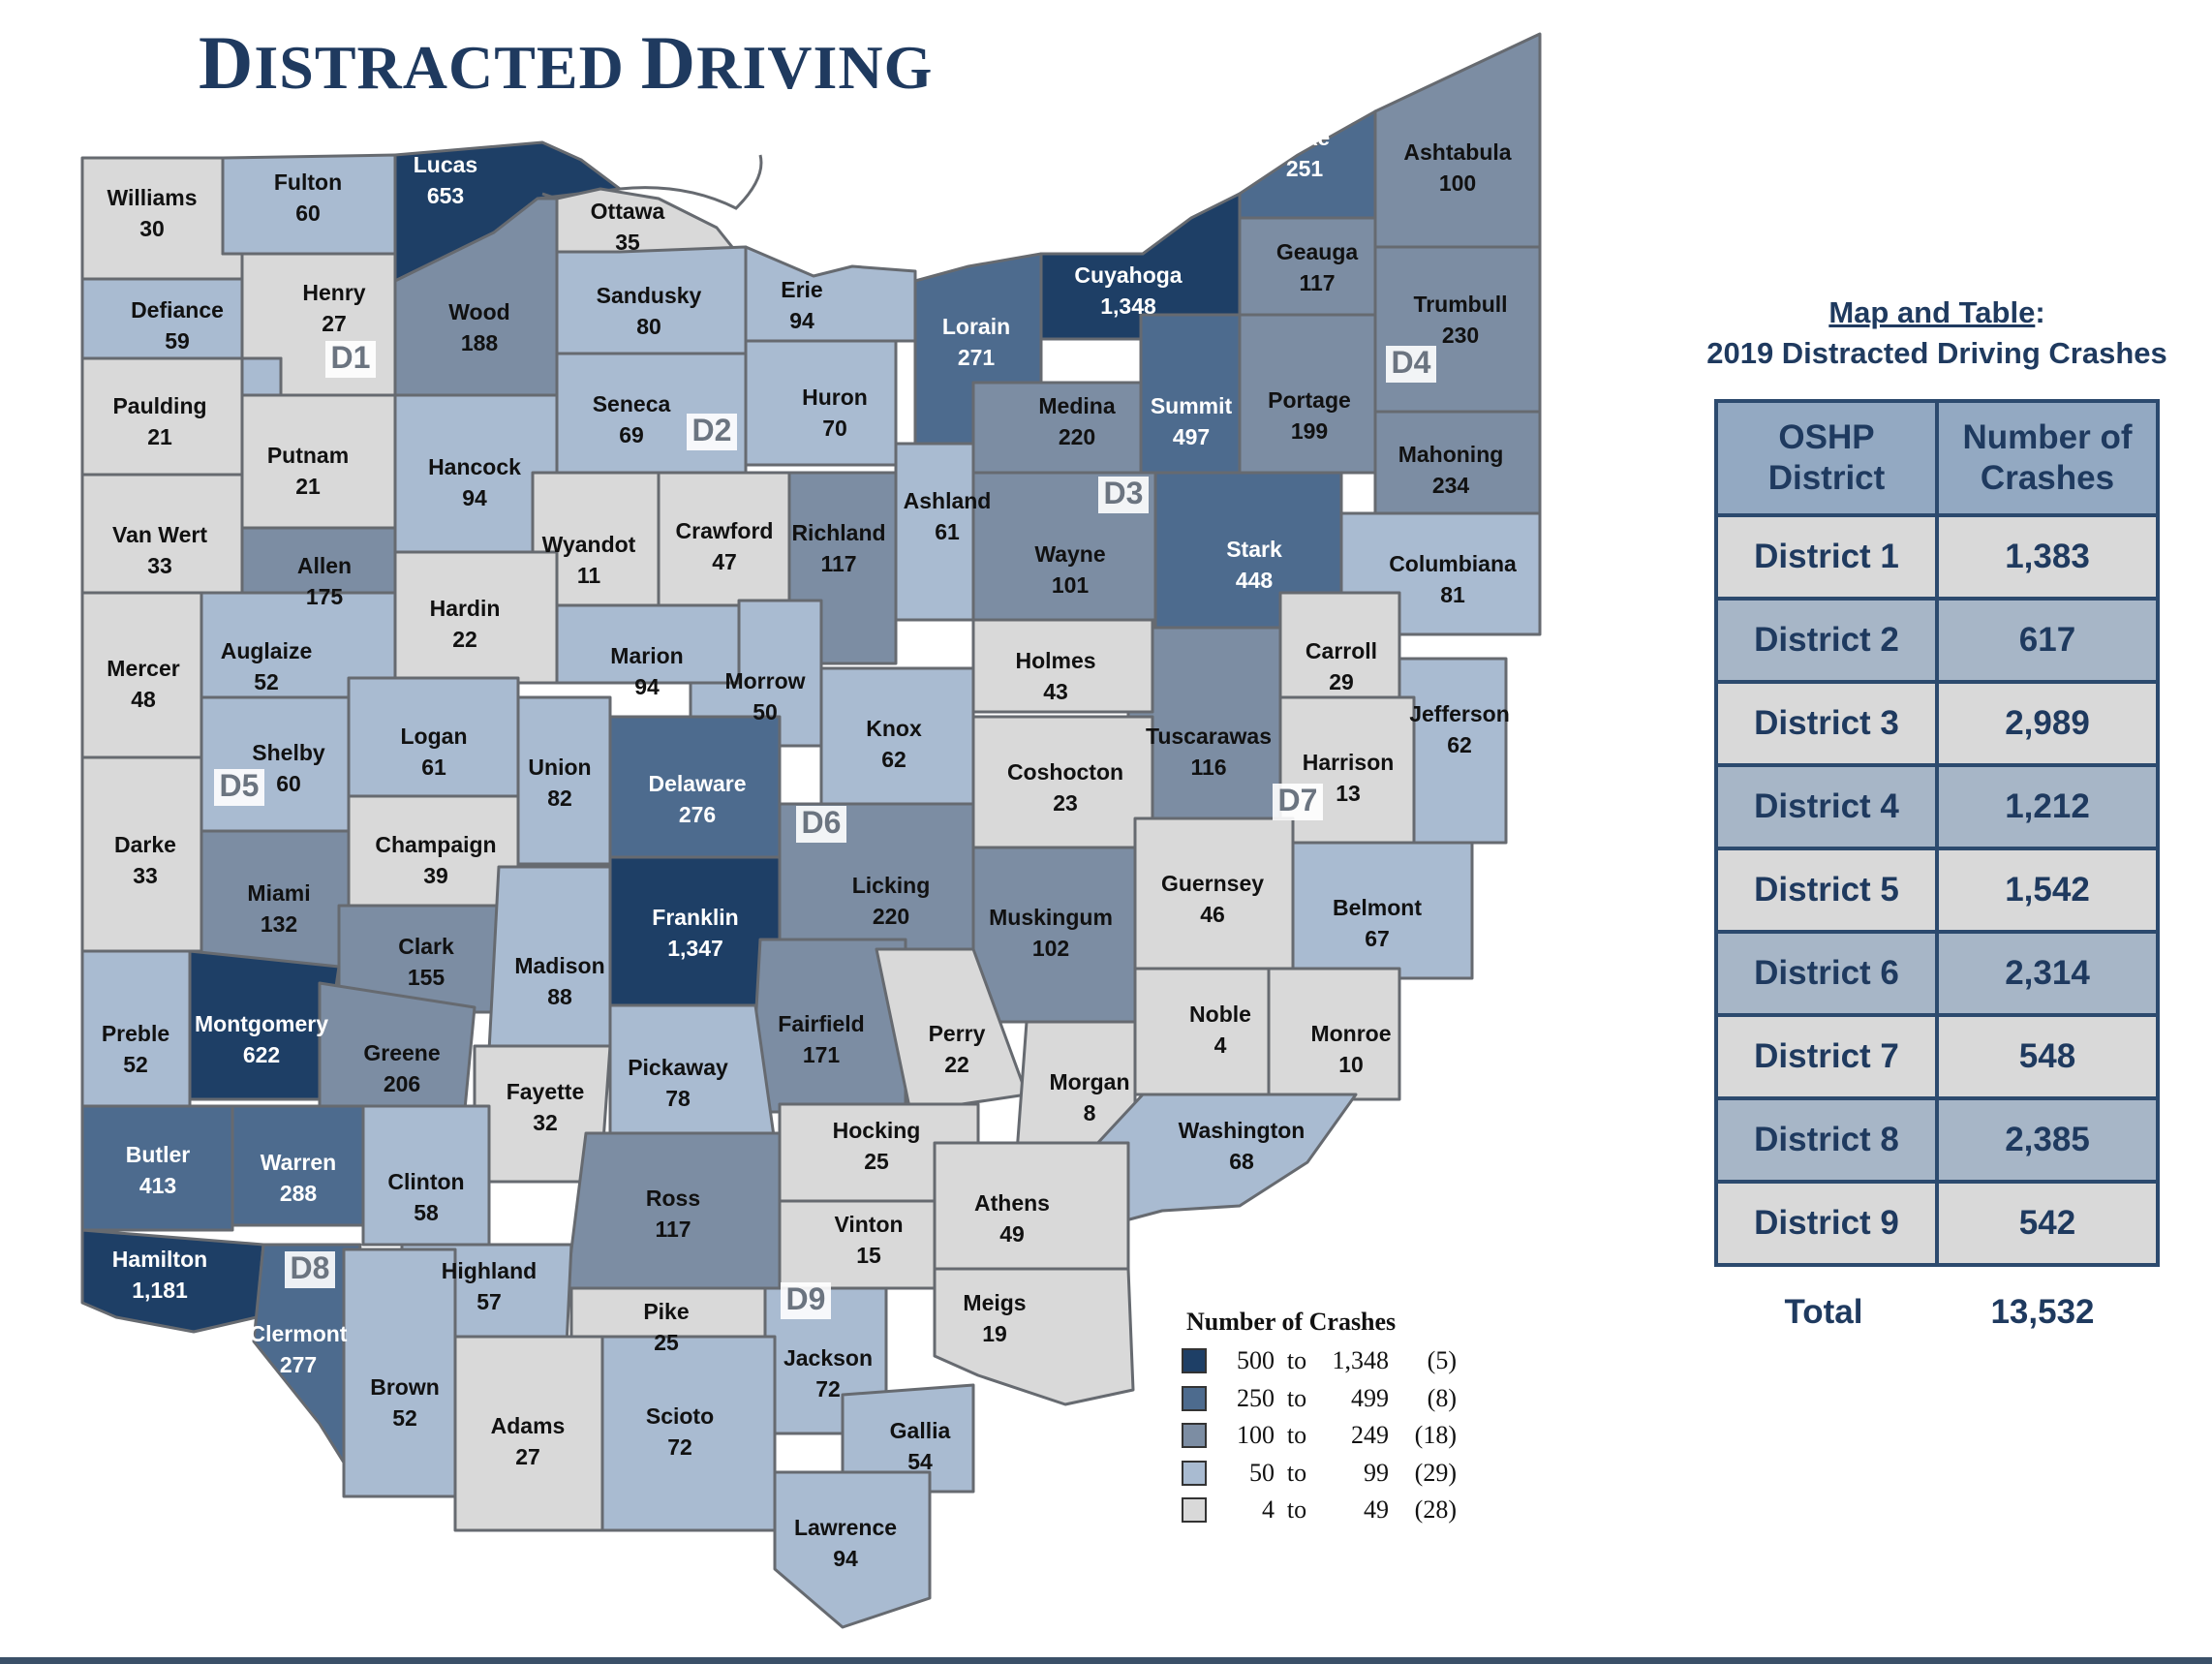 This screenshot has height=1664, width=2212. I want to click on county-value-huron: 70, so click(835, 428).